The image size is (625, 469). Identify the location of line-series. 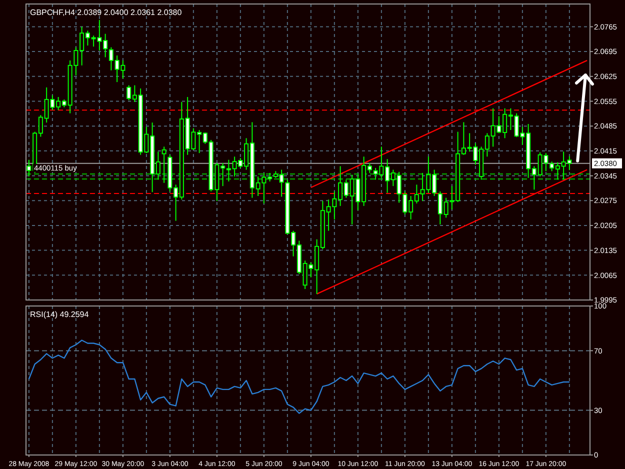
(299, 377).